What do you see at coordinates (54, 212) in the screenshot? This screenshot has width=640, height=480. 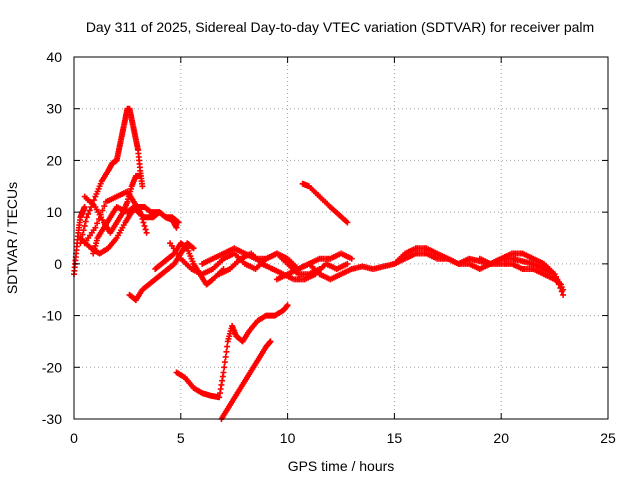 I see `y-tick-label: 10` at bounding box center [54, 212].